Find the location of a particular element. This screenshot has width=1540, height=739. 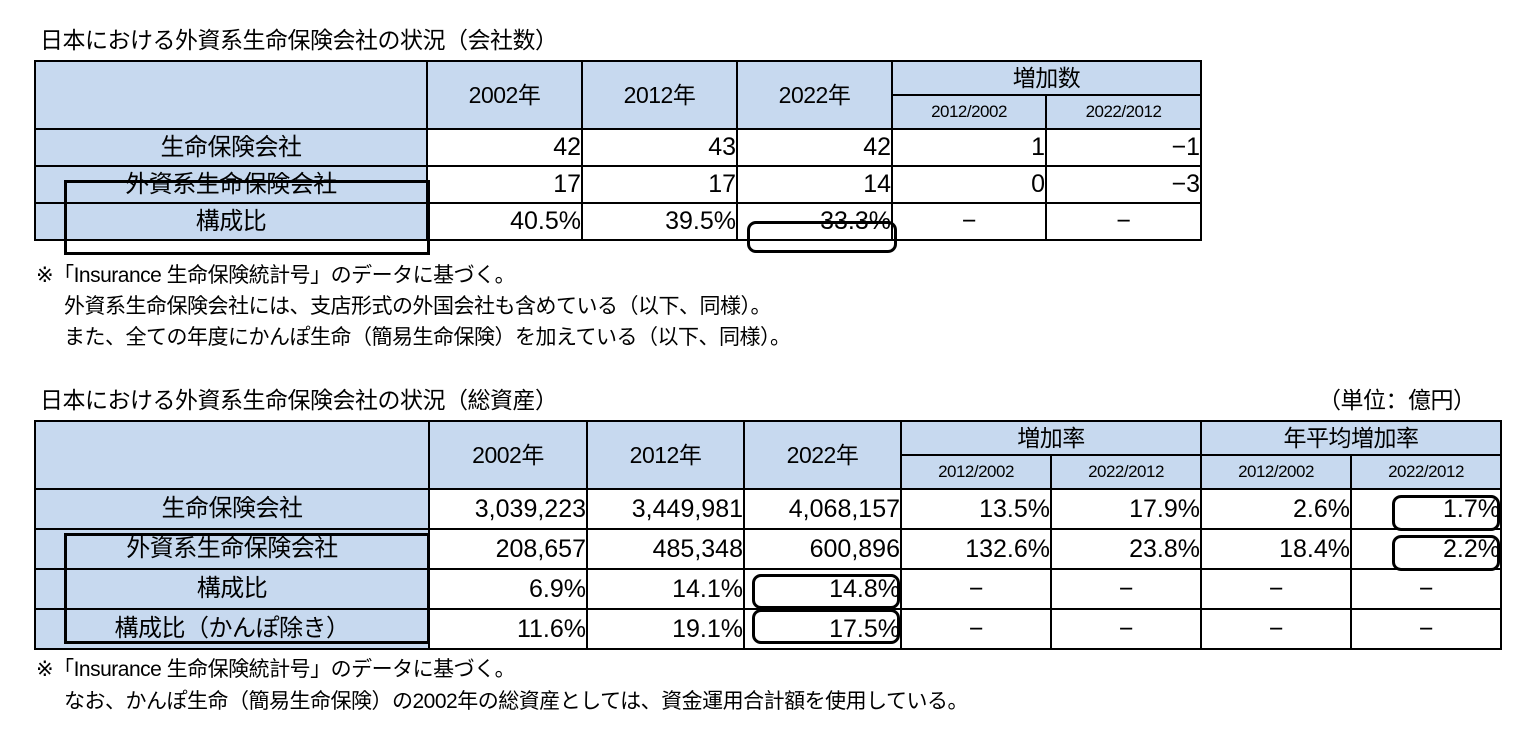

table1-header-row-1: 2002年 2012年 2022年 増加数 is located at coordinates (618, 95).